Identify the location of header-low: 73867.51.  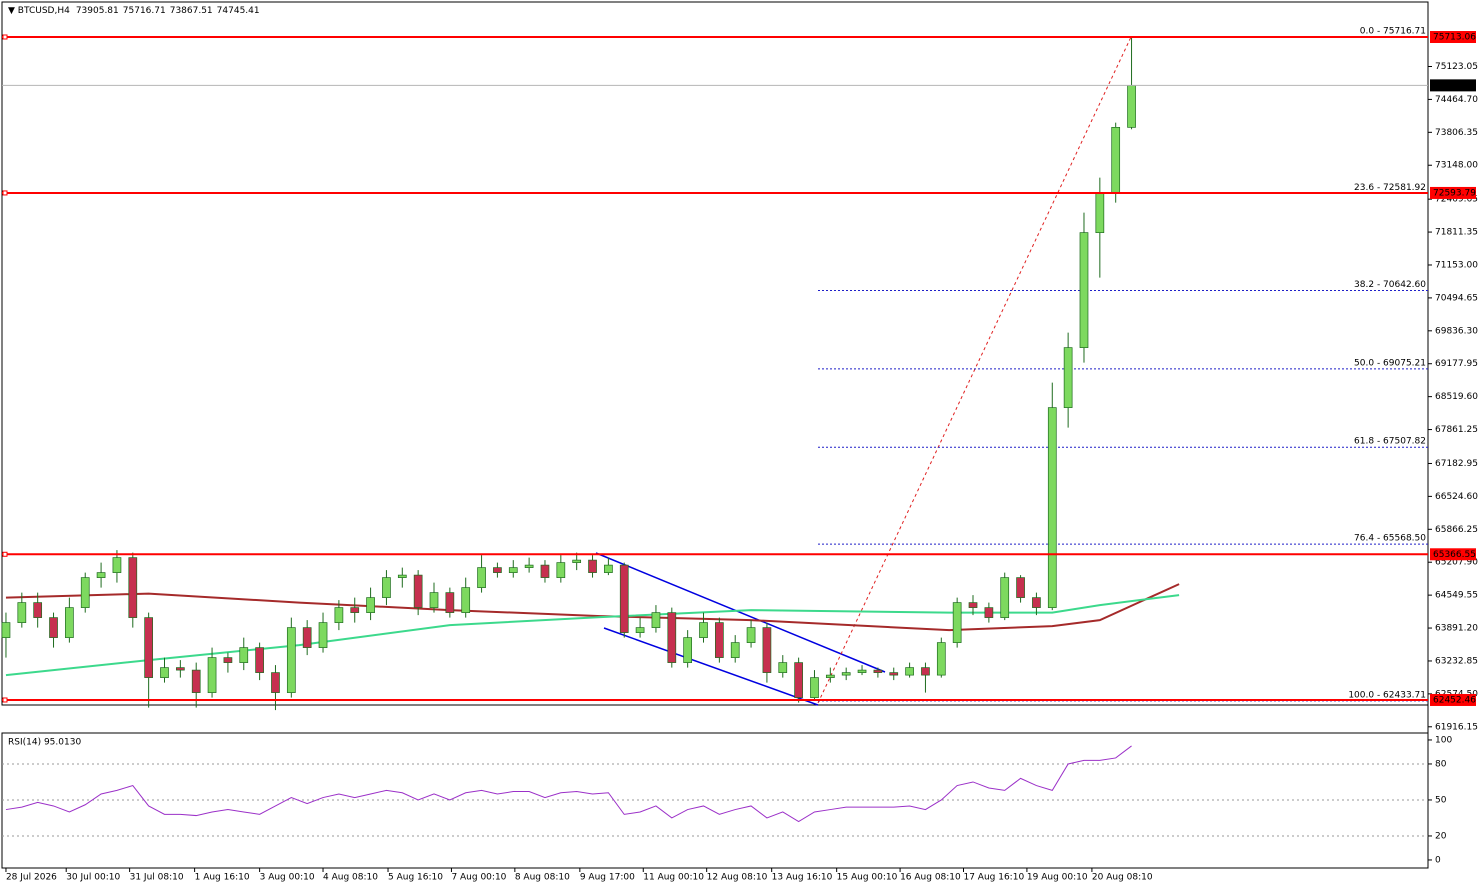
(191, 11).